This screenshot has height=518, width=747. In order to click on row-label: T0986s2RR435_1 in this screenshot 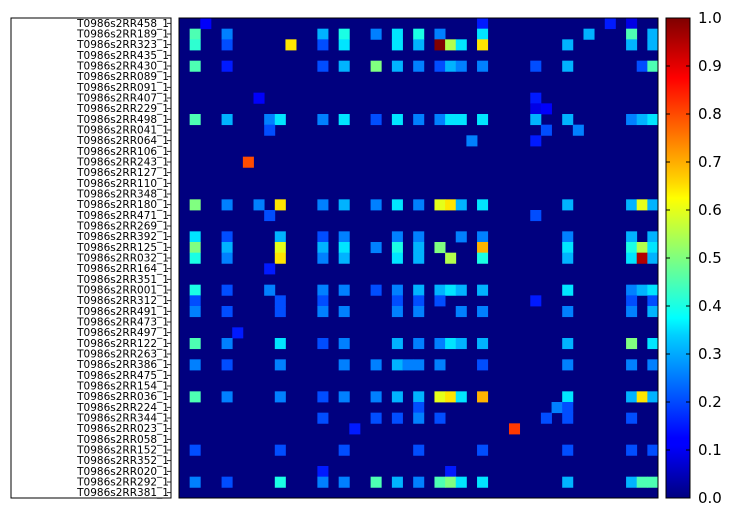, I will do `click(122, 56)`.